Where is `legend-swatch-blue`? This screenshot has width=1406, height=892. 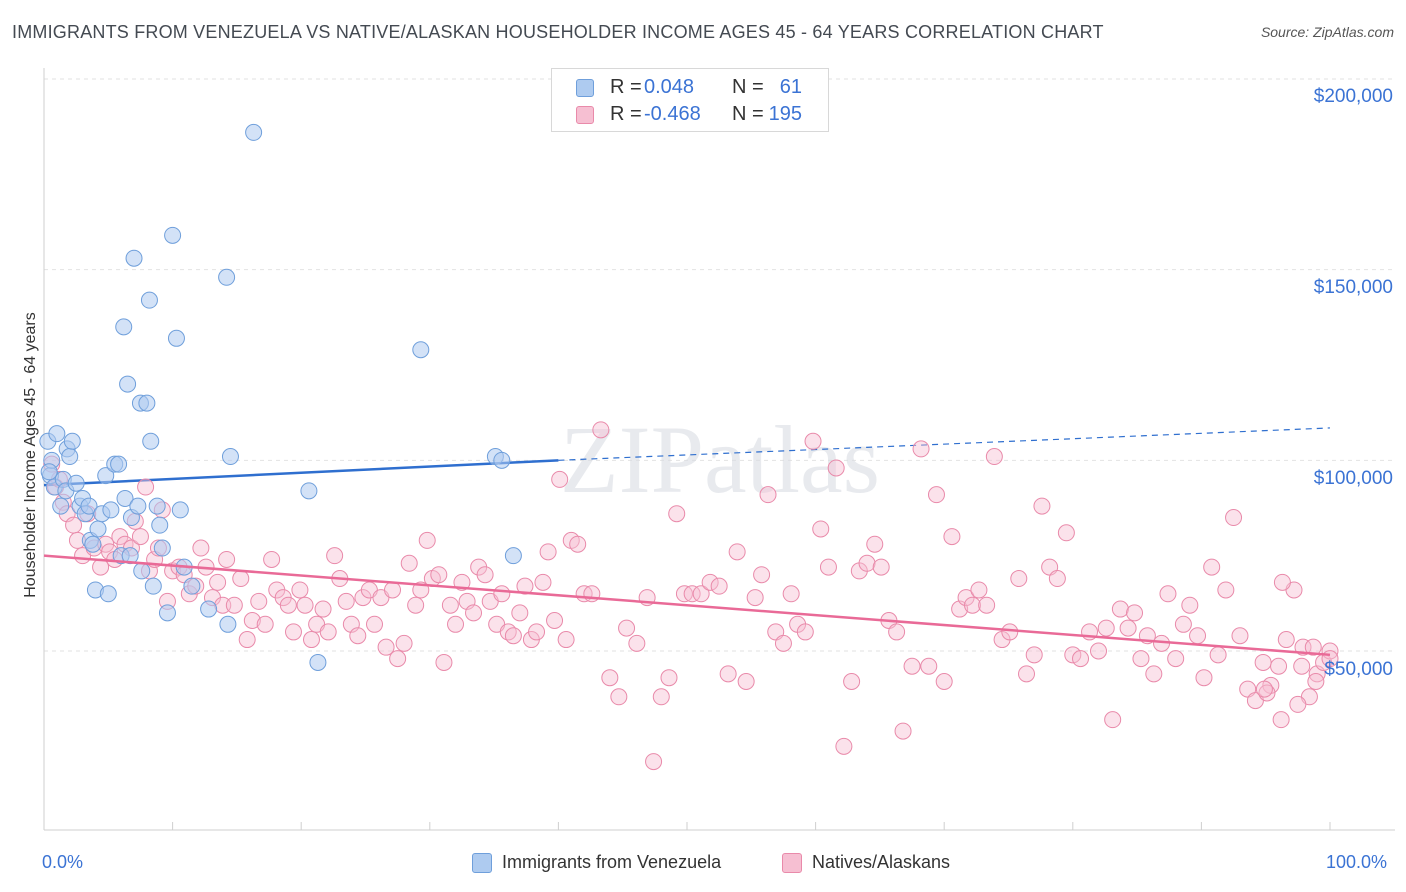 legend-swatch-blue is located at coordinates (585, 88).